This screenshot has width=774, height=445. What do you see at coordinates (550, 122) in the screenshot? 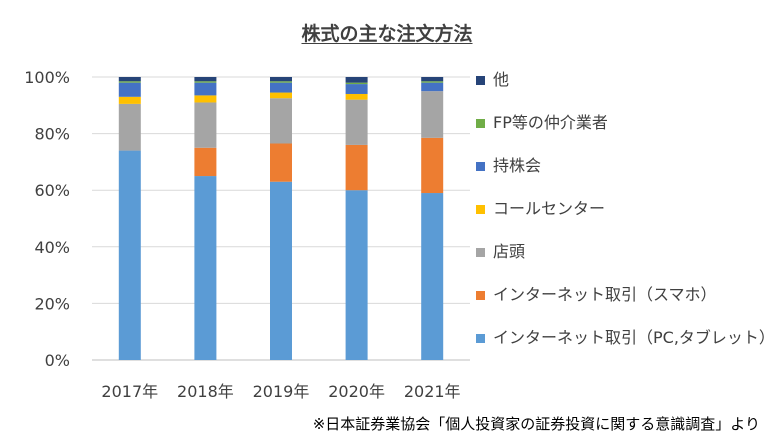
I see `legend-label: FP等の仲介業者` at bounding box center [550, 122].